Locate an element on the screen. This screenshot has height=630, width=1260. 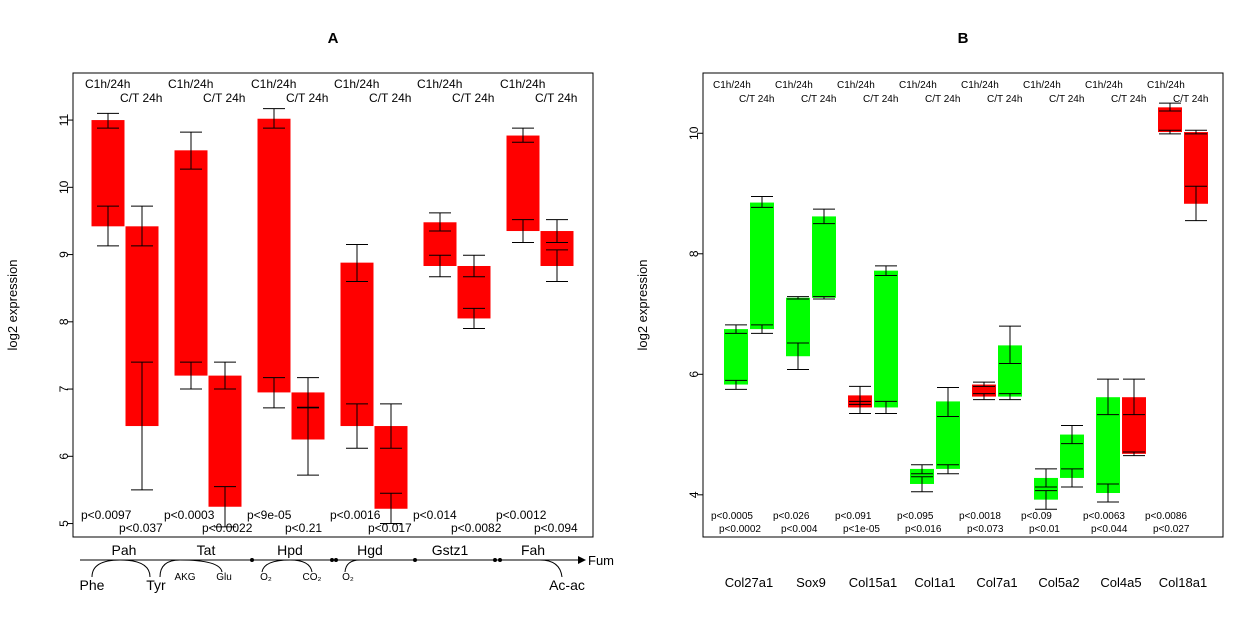
pathway-cofactor-o2-hpd: O₂ is located at coordinates (266, 577).